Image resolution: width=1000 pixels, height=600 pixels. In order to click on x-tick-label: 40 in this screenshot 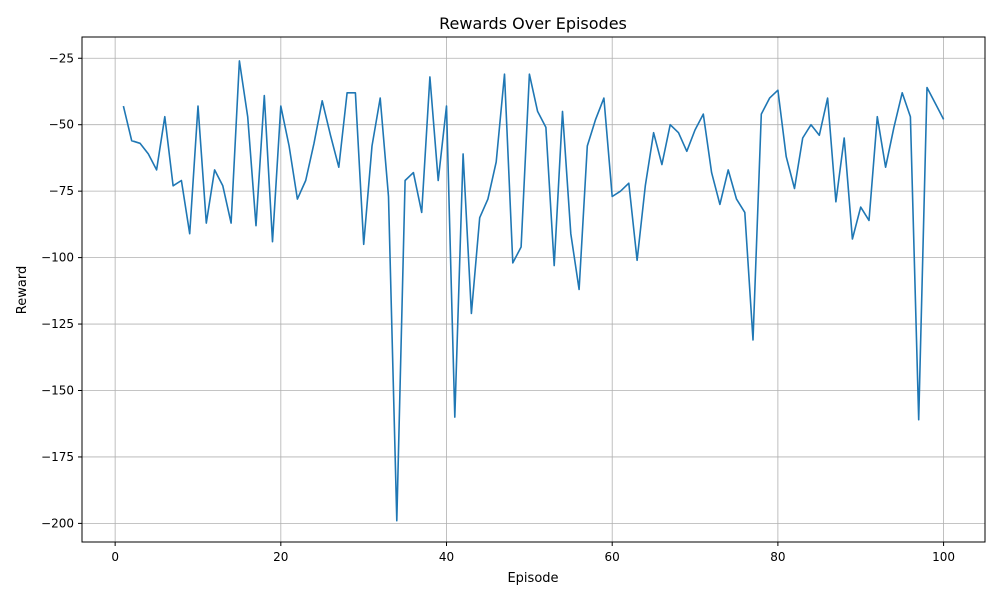, I will do `click(446, 557)`.